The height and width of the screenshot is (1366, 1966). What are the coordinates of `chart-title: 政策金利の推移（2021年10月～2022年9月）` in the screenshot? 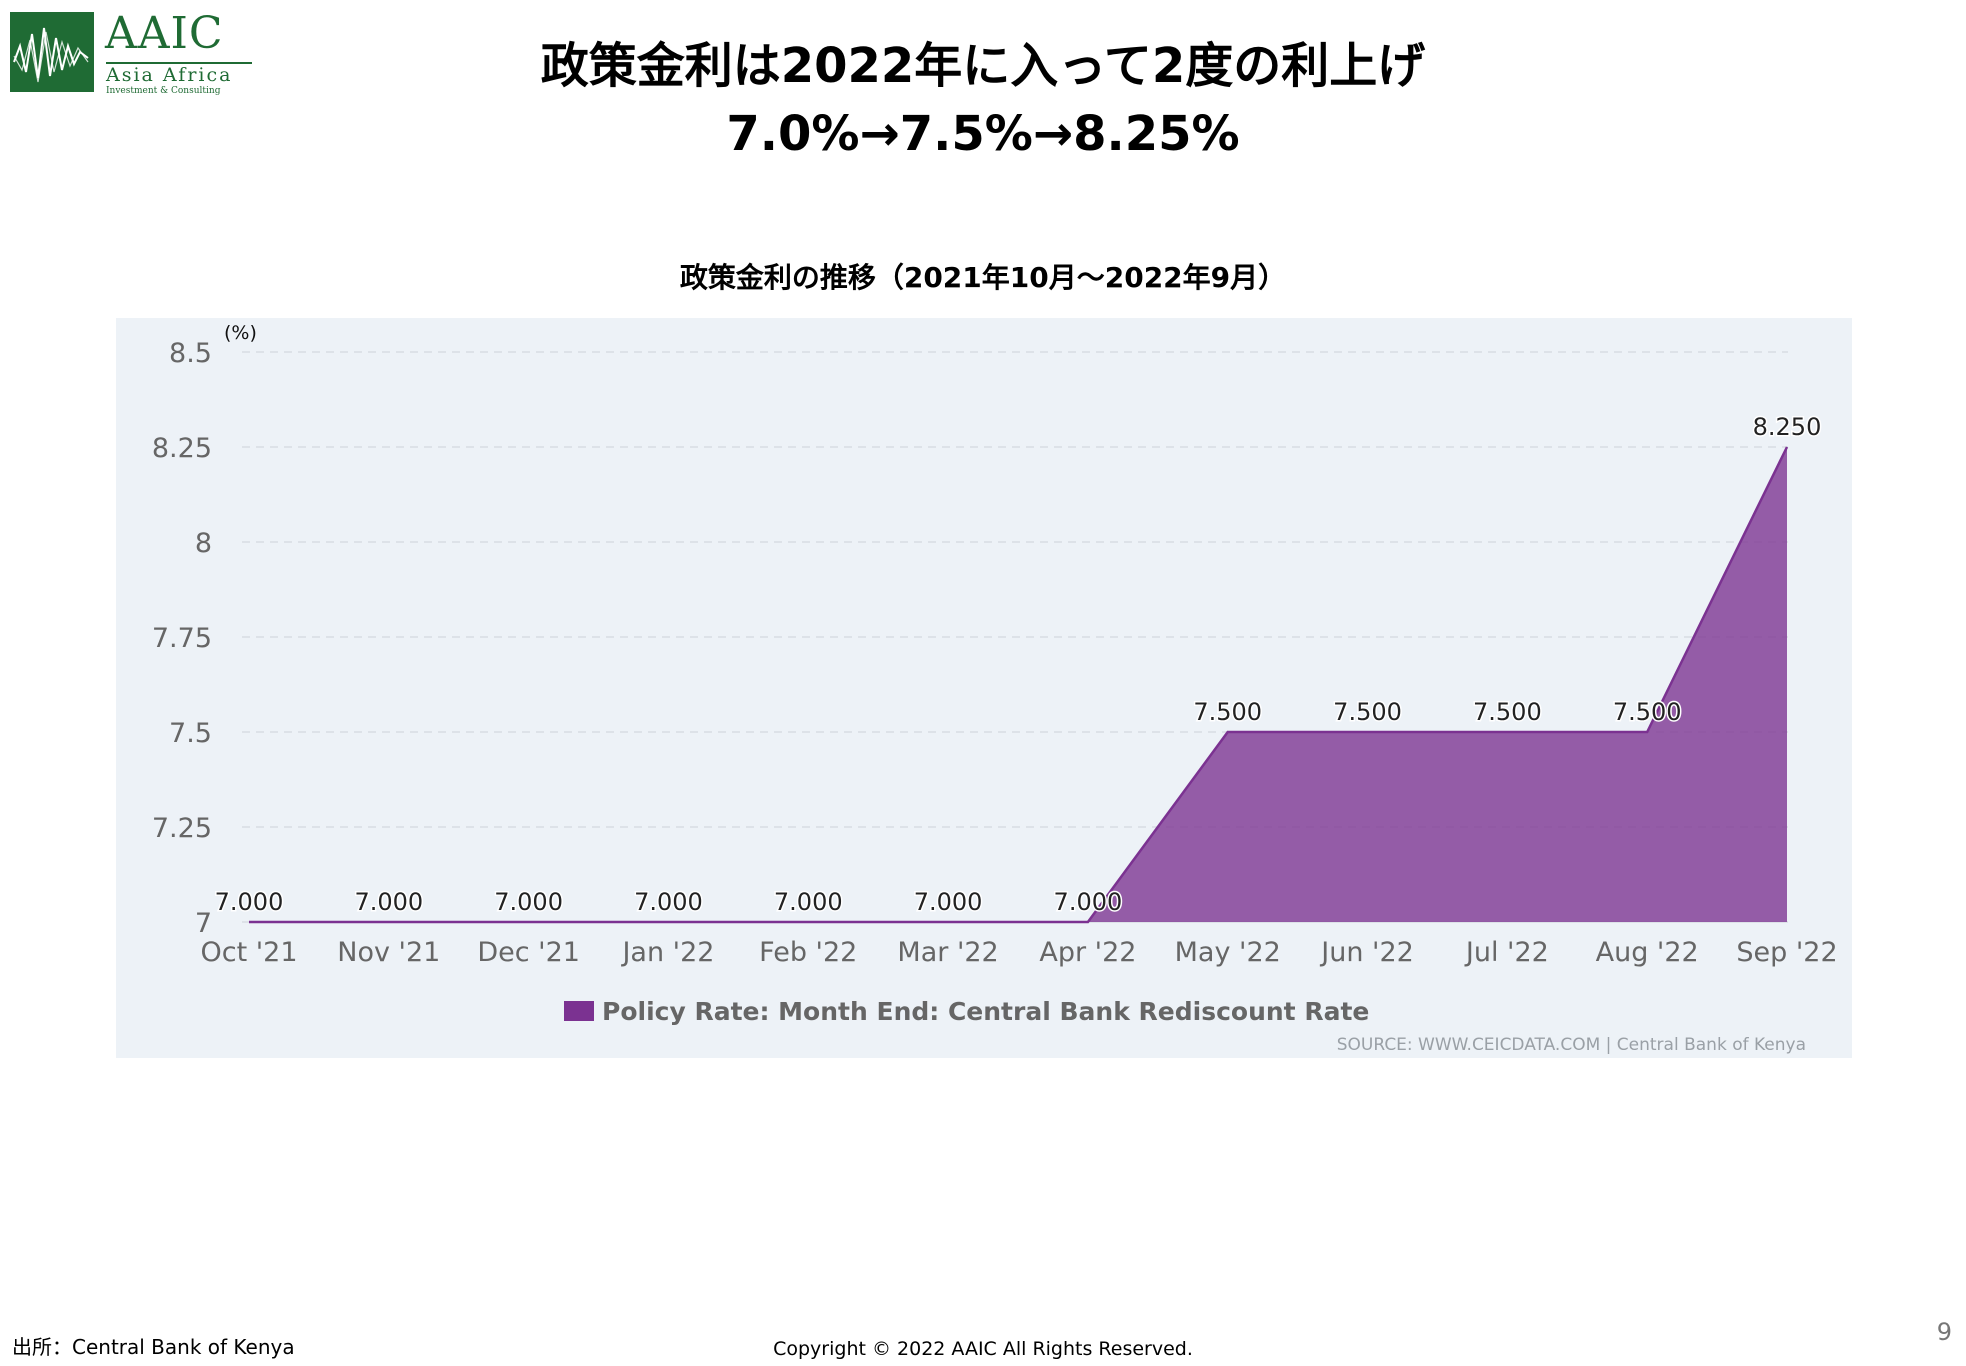 It's located at (983, 277).